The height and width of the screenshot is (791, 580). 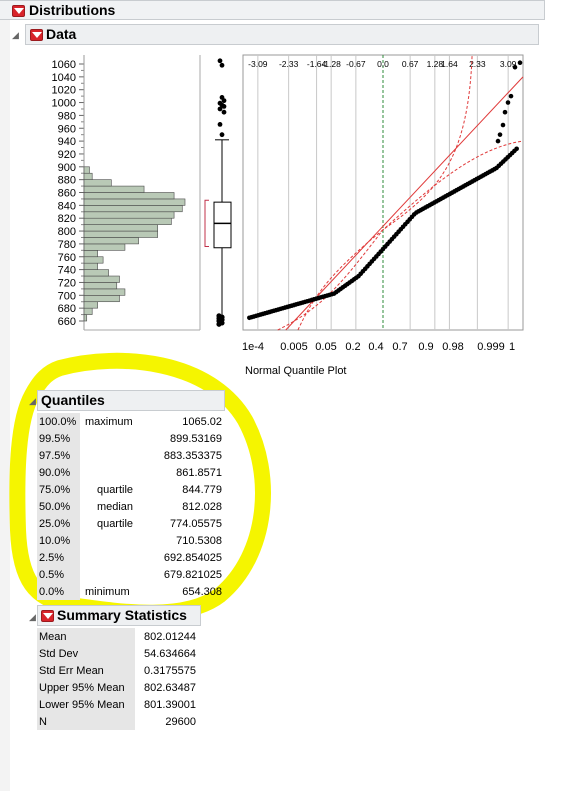 I want to click on left-margin, so click(x=5, y=404).